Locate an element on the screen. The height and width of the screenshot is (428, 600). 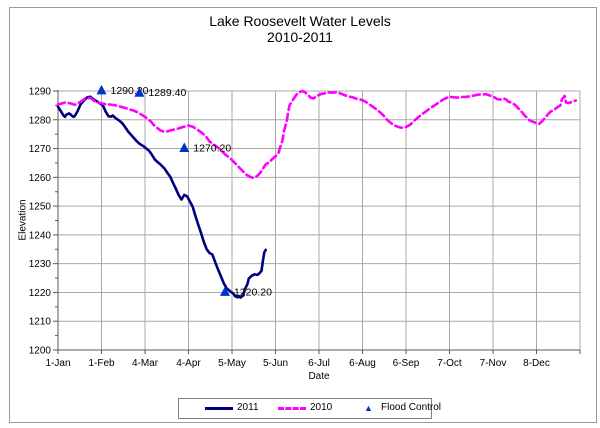
legend-2011-line-sample is located at coordinates (219, 408).